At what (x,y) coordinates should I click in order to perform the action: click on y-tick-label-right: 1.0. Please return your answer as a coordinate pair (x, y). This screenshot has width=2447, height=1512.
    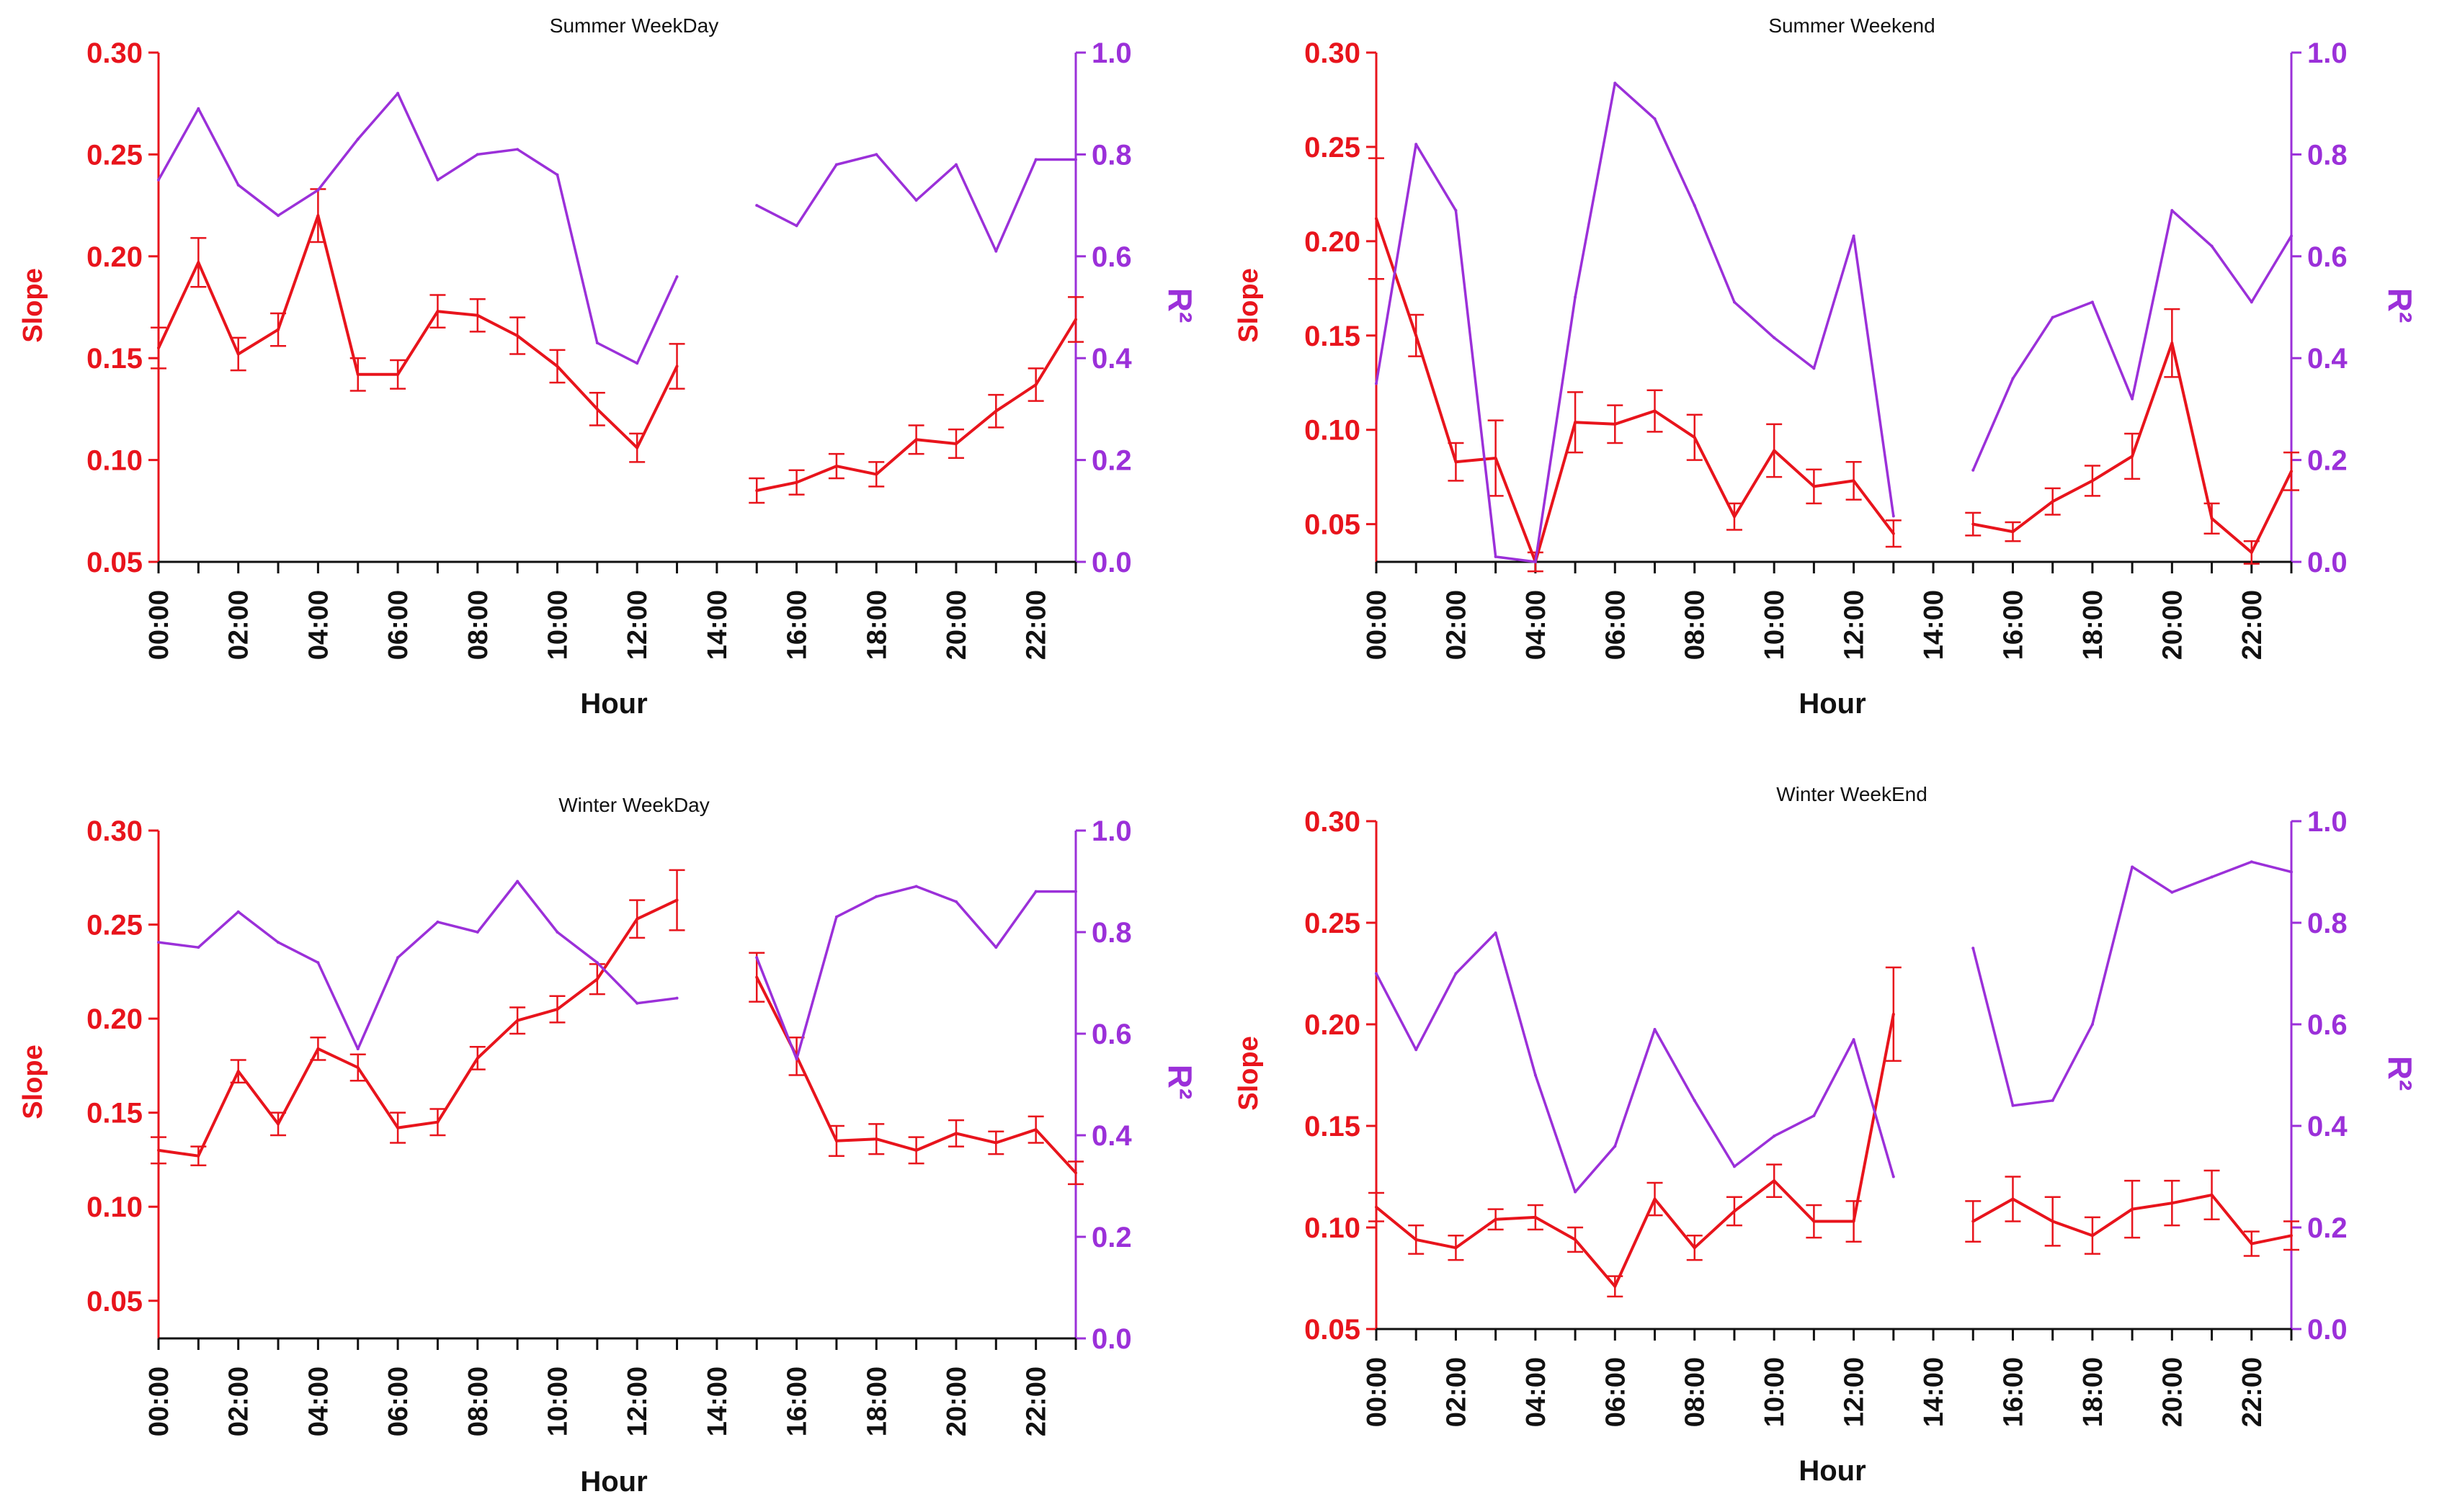
    Looking at the image, I should click on (2327, 53).